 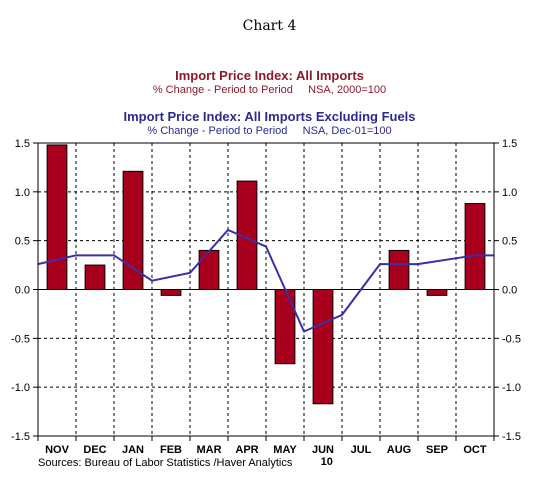 I want to click on chart-number: Chart 4, so click(x=269, y=26).